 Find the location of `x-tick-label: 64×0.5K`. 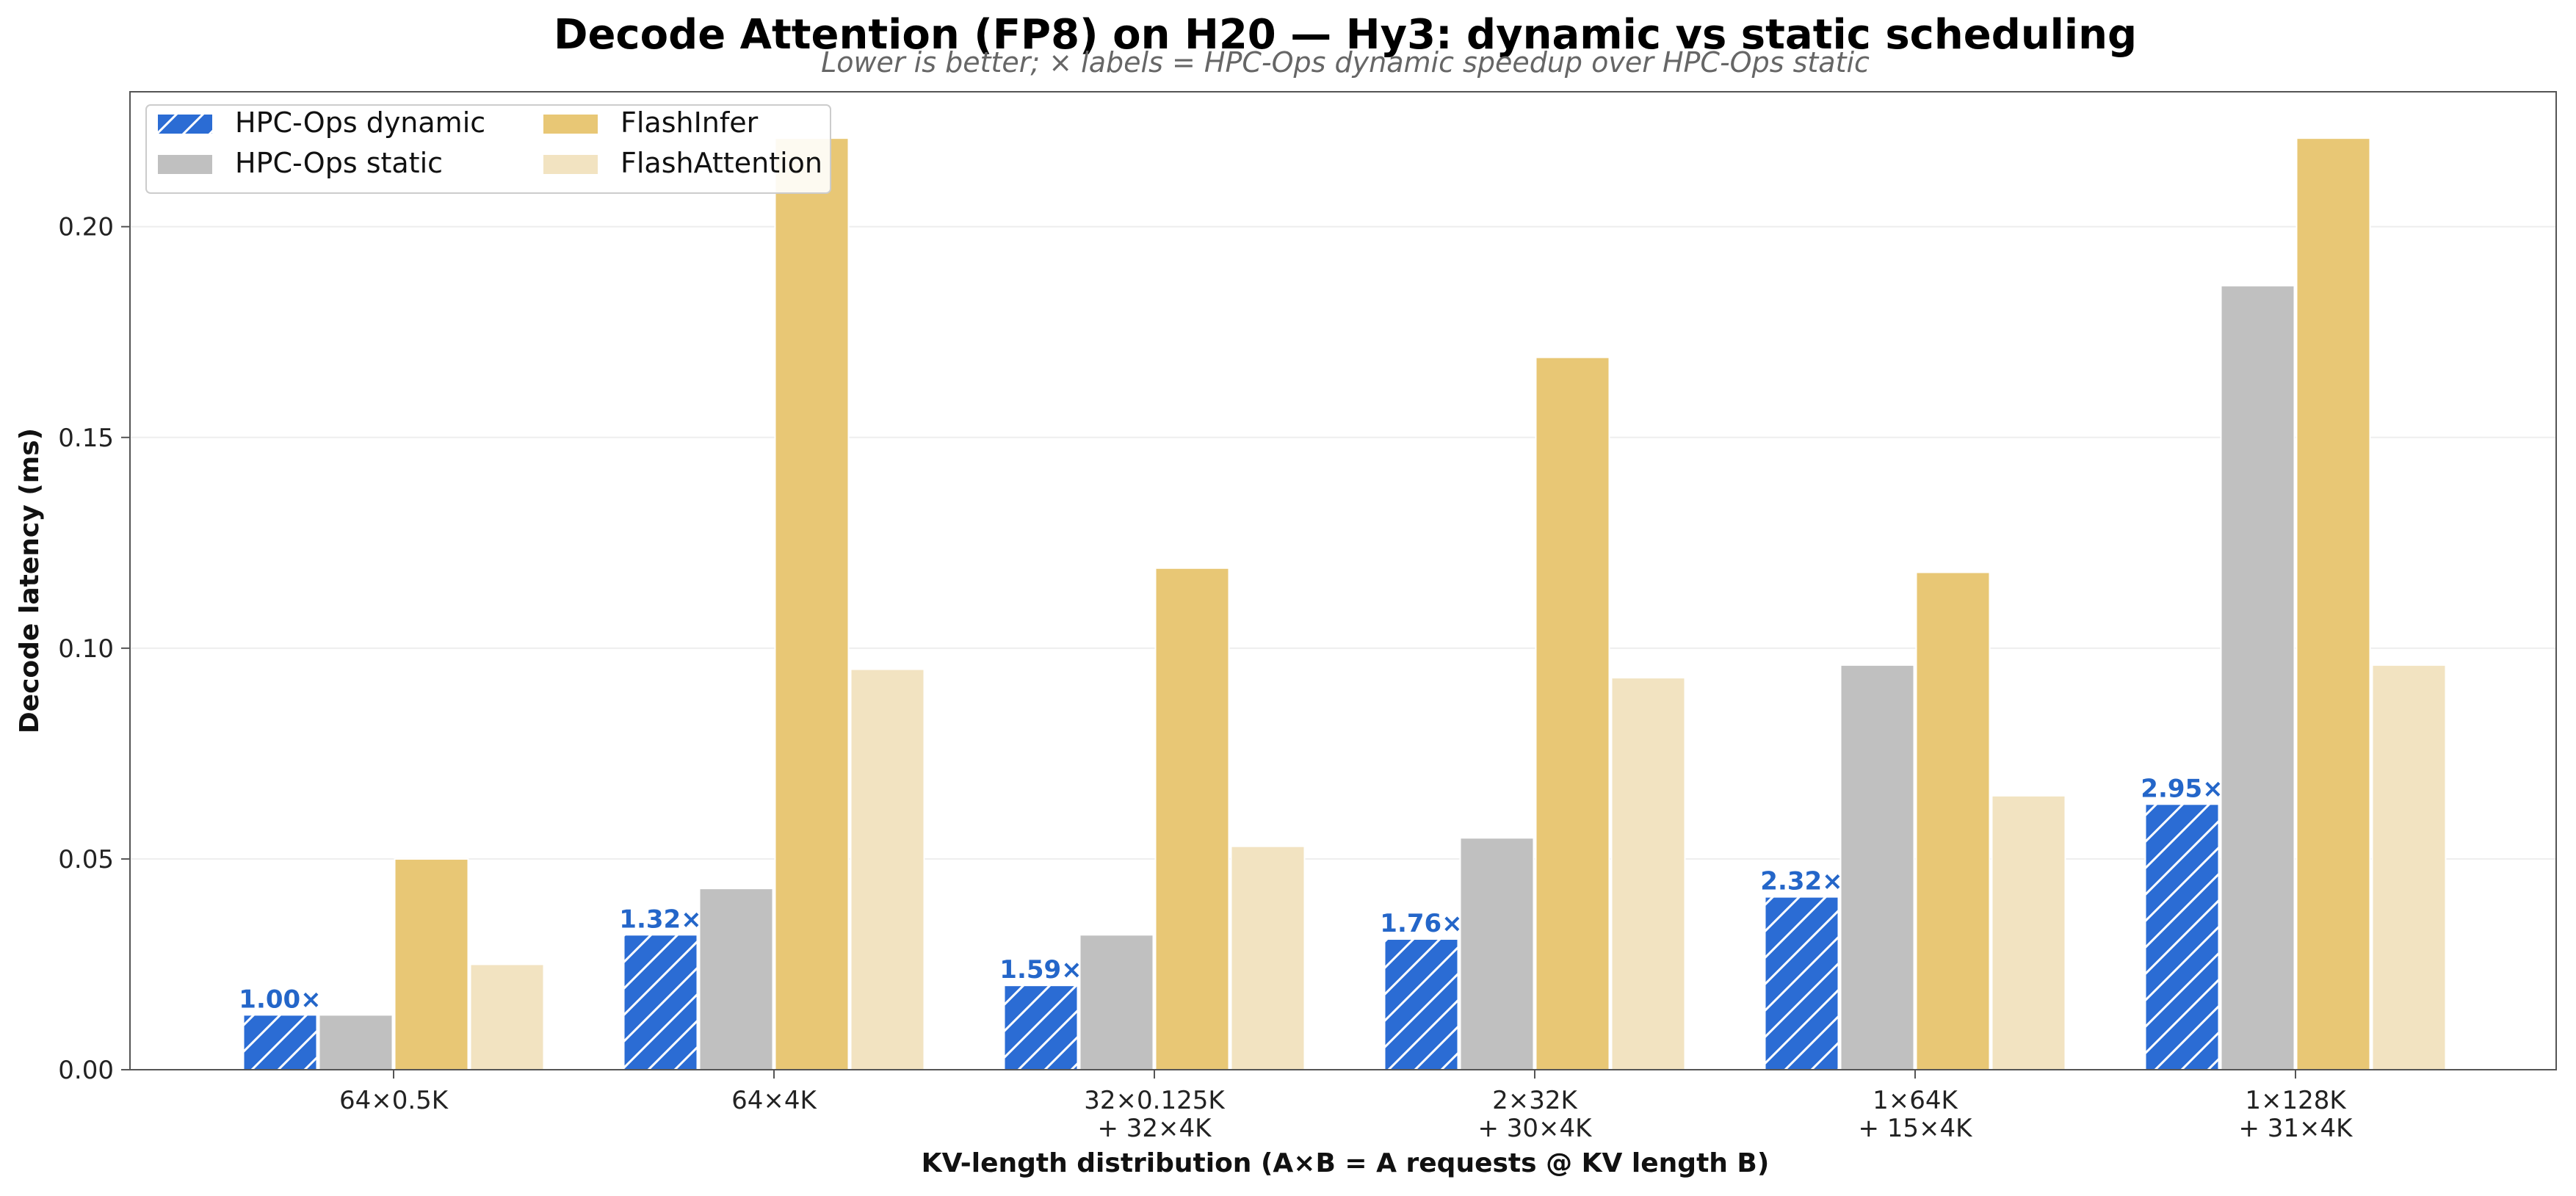

x-tick-label: 64×0.5K is located at coordinates (394, 1100).